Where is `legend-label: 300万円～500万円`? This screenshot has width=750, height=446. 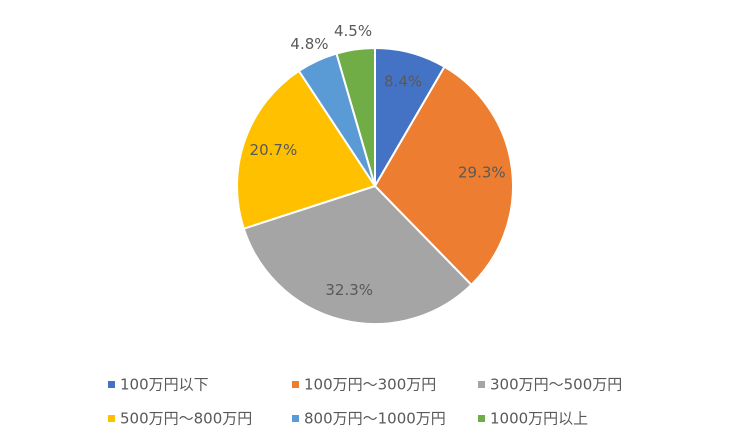 legend-label: 300万円～500万円 is located at coordinates (556, 385).